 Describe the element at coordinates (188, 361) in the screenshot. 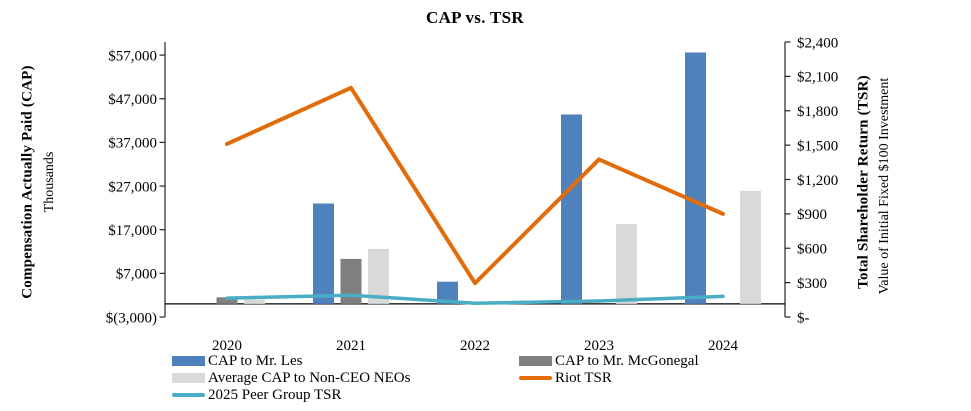

I see `bar-swatch-blue` at that location.